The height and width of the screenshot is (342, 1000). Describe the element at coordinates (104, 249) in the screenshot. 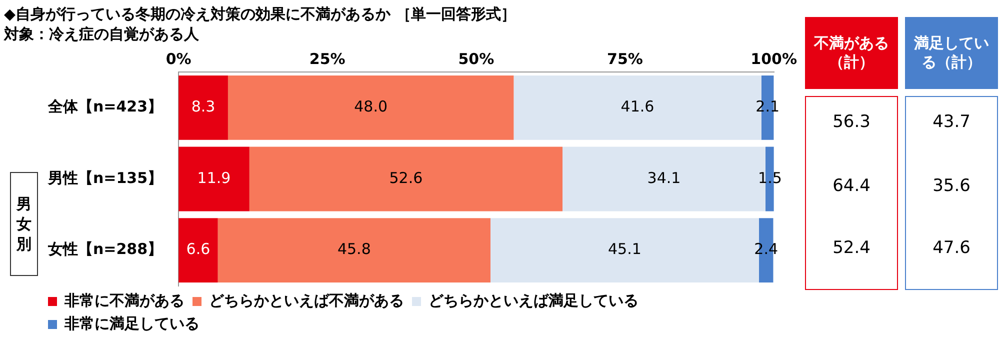

I see `y-tick-label: 女性【n=288】` at that location.